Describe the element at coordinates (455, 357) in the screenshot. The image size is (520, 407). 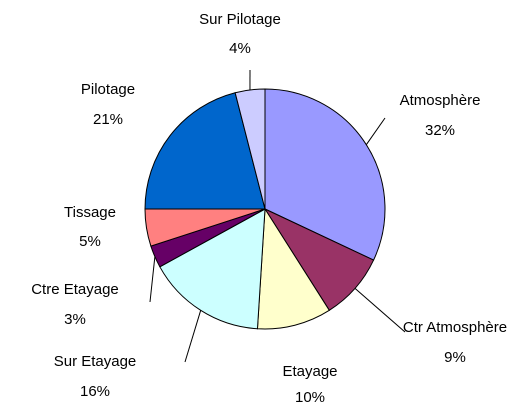
I see `slice-value-label: 9%` at that location.